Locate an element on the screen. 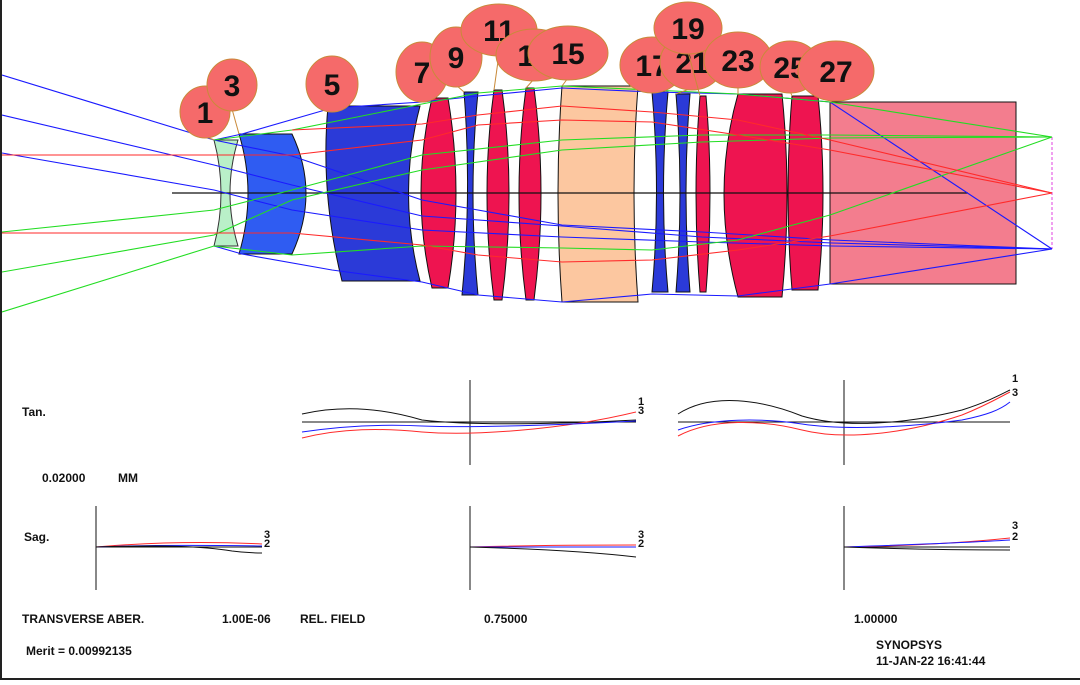 Image resolution: width=1080 pixels, height=685 pixels. sag-curve-red-mid is located at coordinates (553, 546).